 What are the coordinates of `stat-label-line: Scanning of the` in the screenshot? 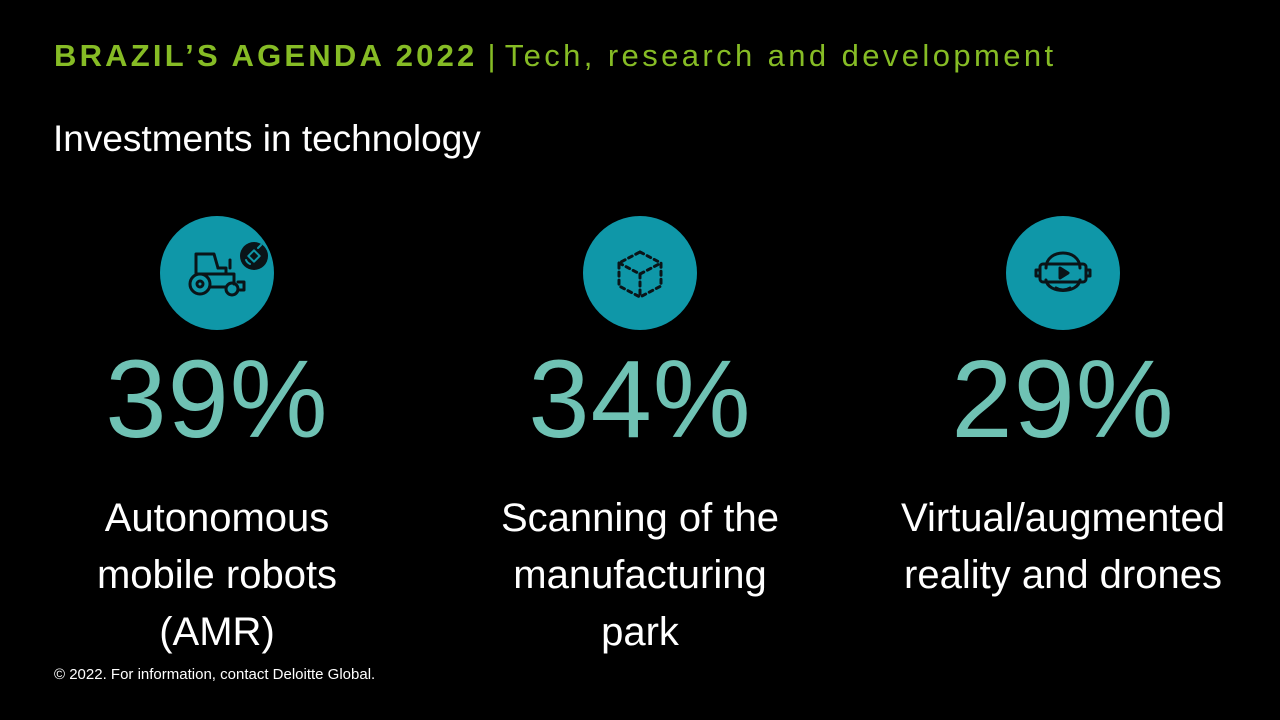 It's located at (640, 518).